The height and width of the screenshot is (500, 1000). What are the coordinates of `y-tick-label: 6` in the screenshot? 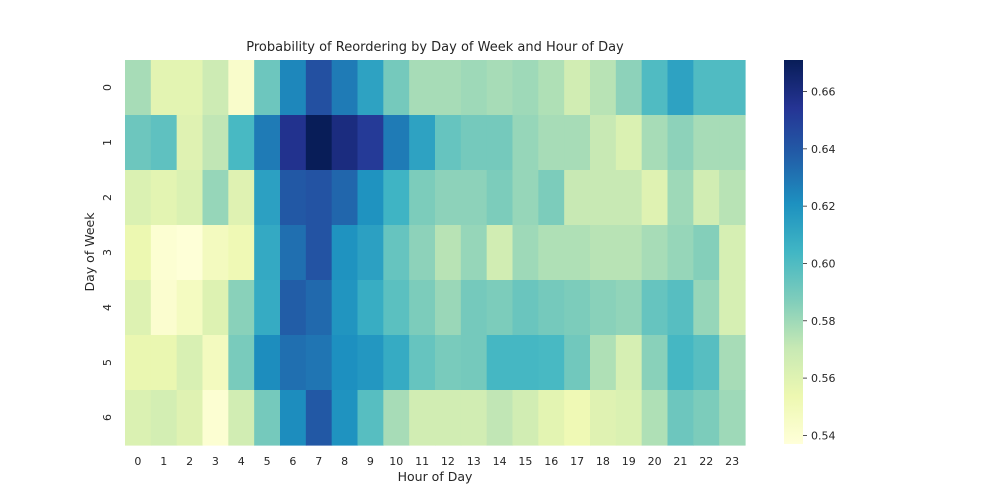 It's located at (107, 417).